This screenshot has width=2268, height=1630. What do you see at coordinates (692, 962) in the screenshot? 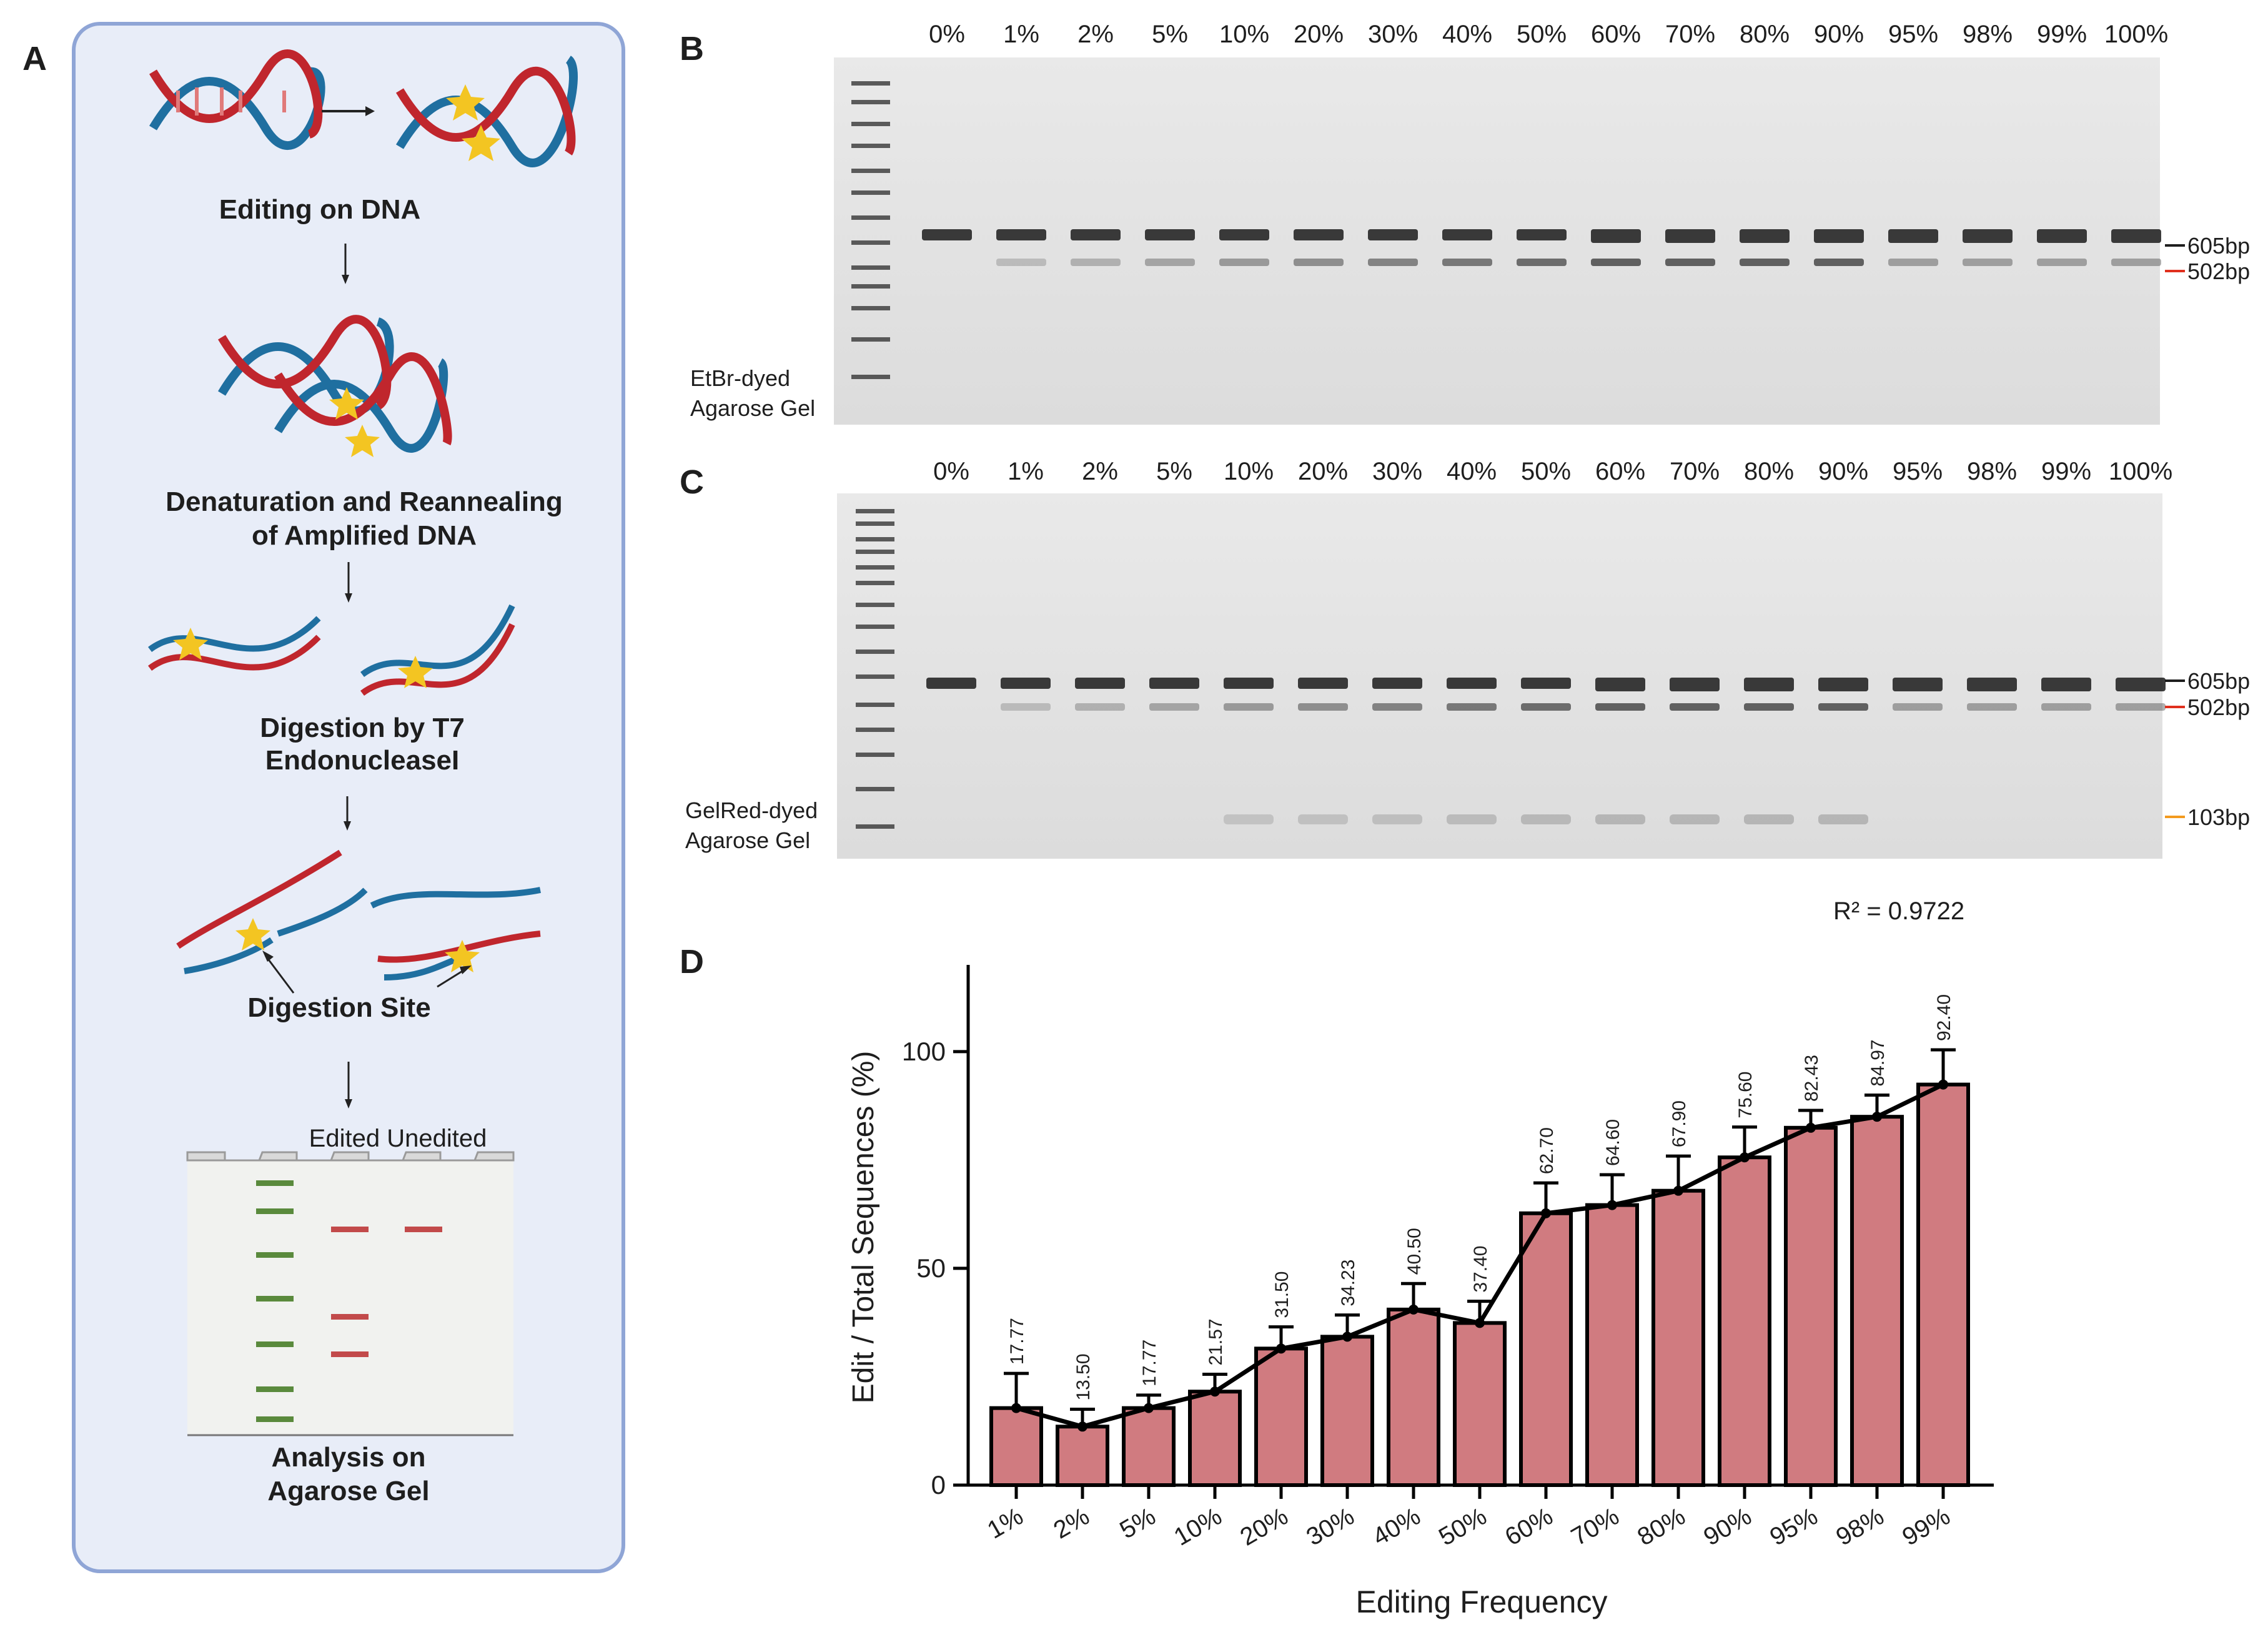
I see `panel-letter-d: D` at bounding box center [692, 962].